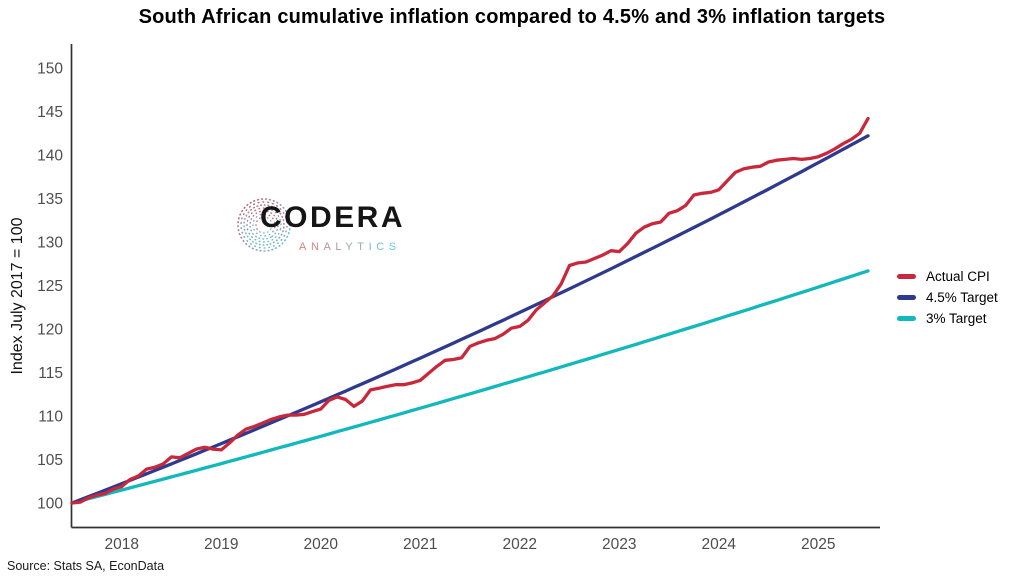  I want to click on source-note: Source: Stats SA, EconData, so click(86, 566).